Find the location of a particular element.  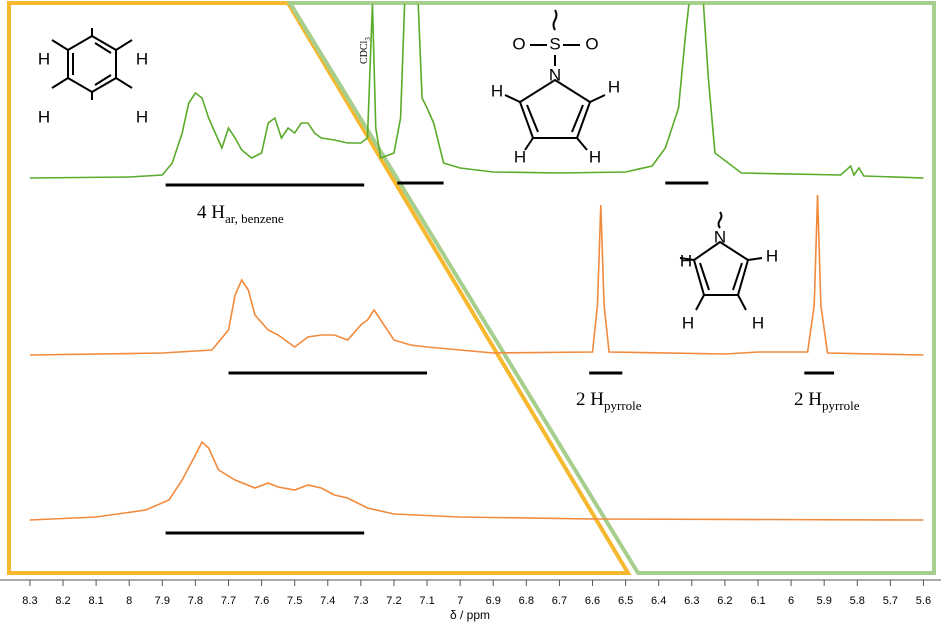

benzene-structure: H H H H is located at coordinates (93, 77).